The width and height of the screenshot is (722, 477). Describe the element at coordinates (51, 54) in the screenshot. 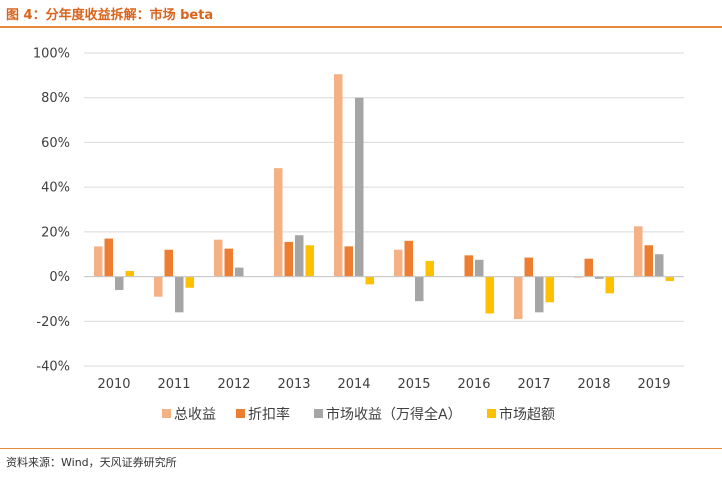

I see `y-tick-label: 100%` at that location.